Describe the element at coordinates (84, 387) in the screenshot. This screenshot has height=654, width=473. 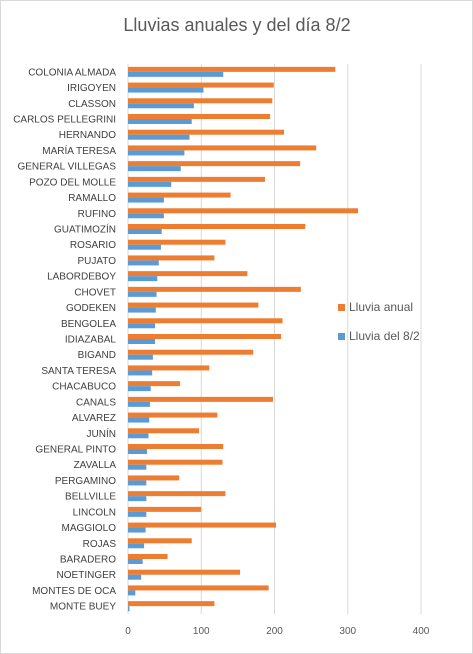
I see `category-label: CHACABUCO` at that location.